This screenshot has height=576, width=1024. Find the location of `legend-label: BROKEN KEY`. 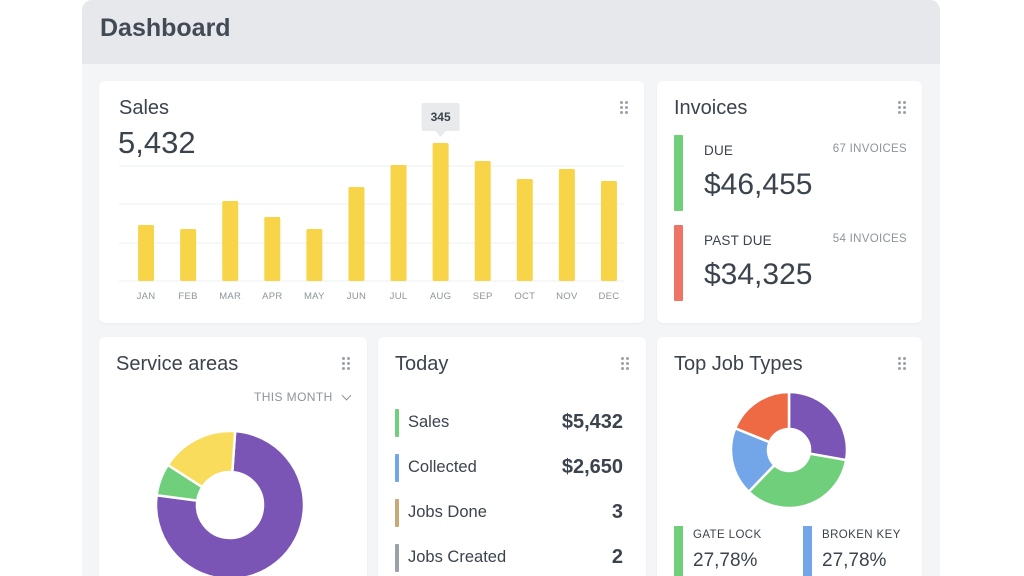

legend-label: BROKEN KEY is located at coordinates (861, 535).